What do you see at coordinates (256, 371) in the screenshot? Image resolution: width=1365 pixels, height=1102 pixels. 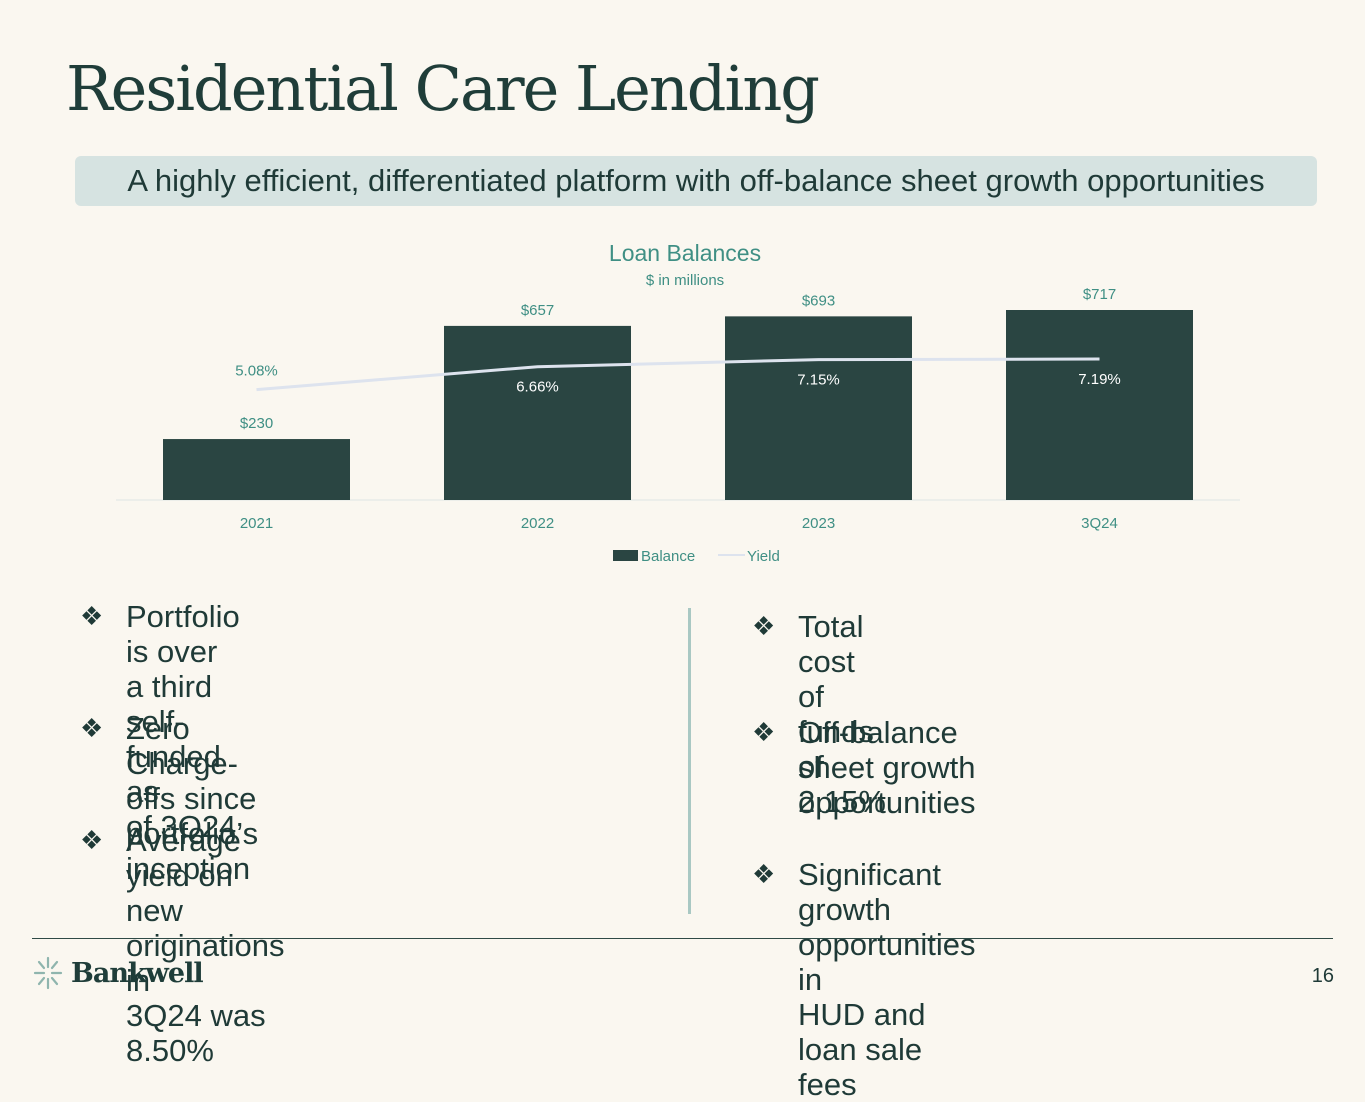 I see `yield-data-label: 5.08%` at bounding box center [256, 371].